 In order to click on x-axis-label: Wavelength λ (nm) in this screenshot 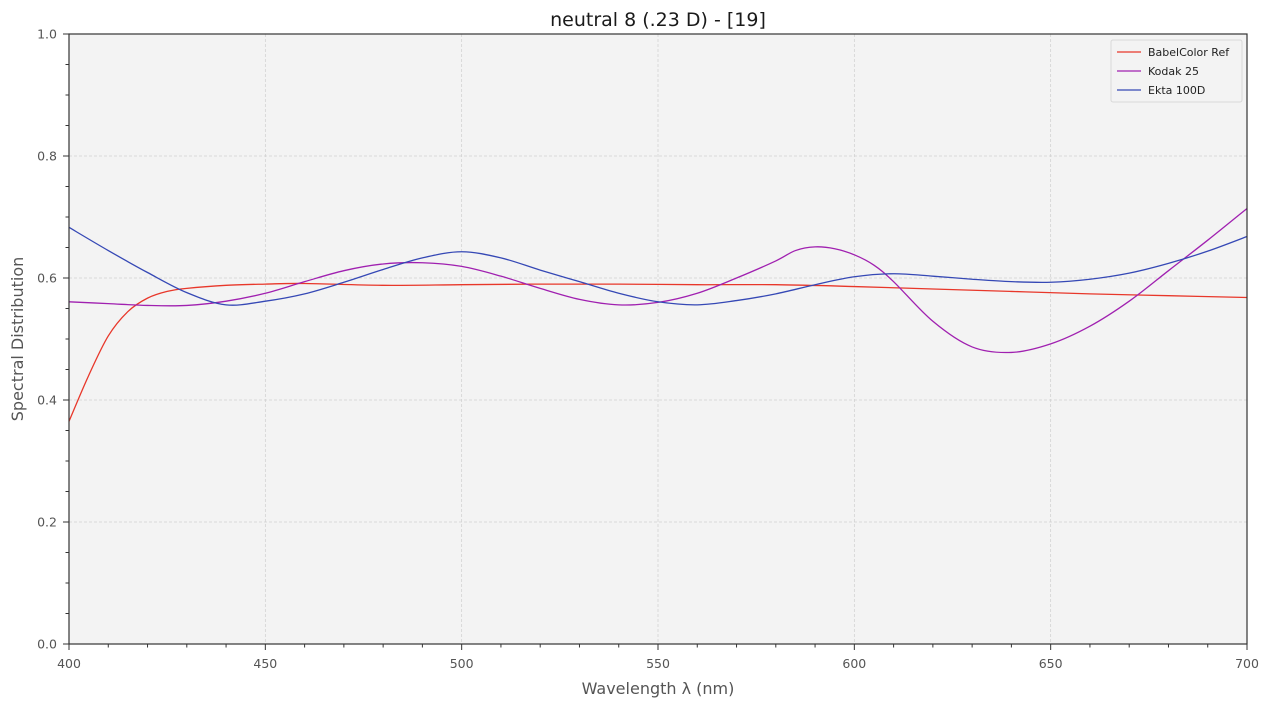, I will do `click(658, 688)`.